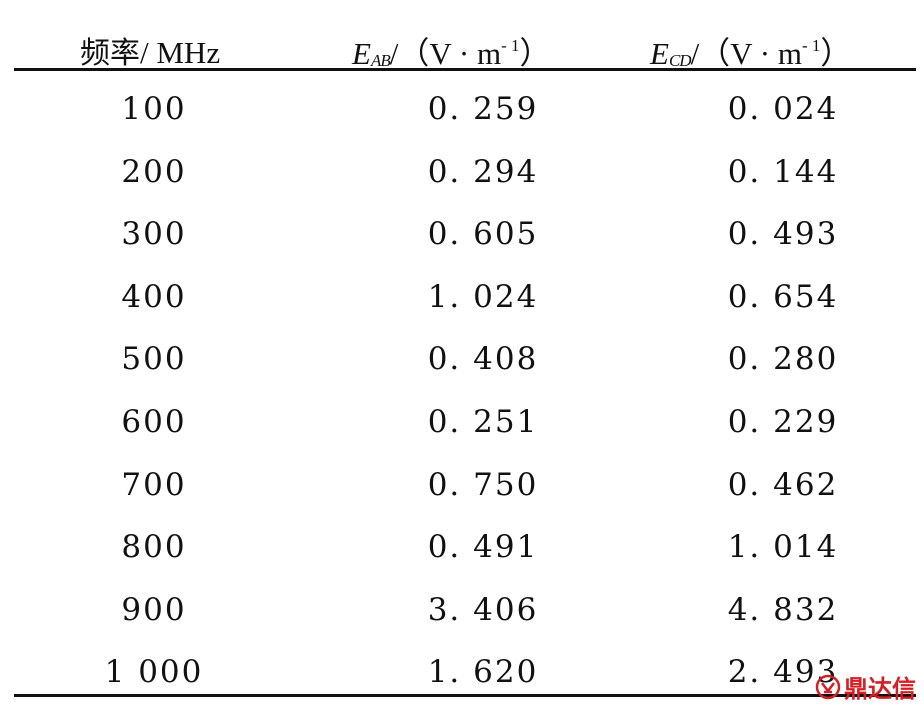 The width and height of the screenshot is (924, 708). I want to click on table-row: 700 0. 750 0. 462, so click(465, 486).